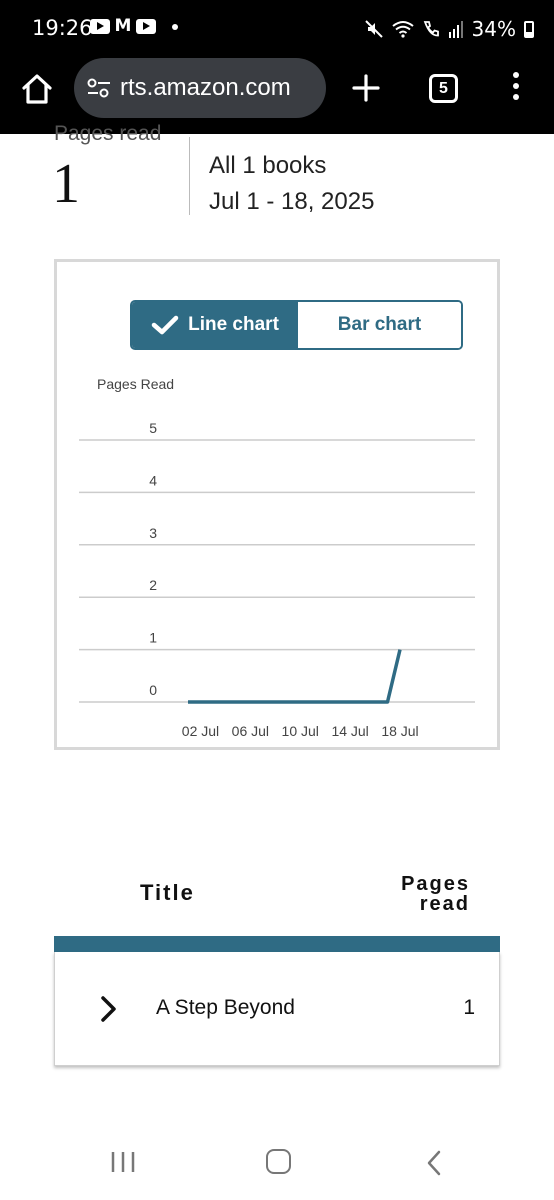  I want to click on signal-icon, so click(455, 29).